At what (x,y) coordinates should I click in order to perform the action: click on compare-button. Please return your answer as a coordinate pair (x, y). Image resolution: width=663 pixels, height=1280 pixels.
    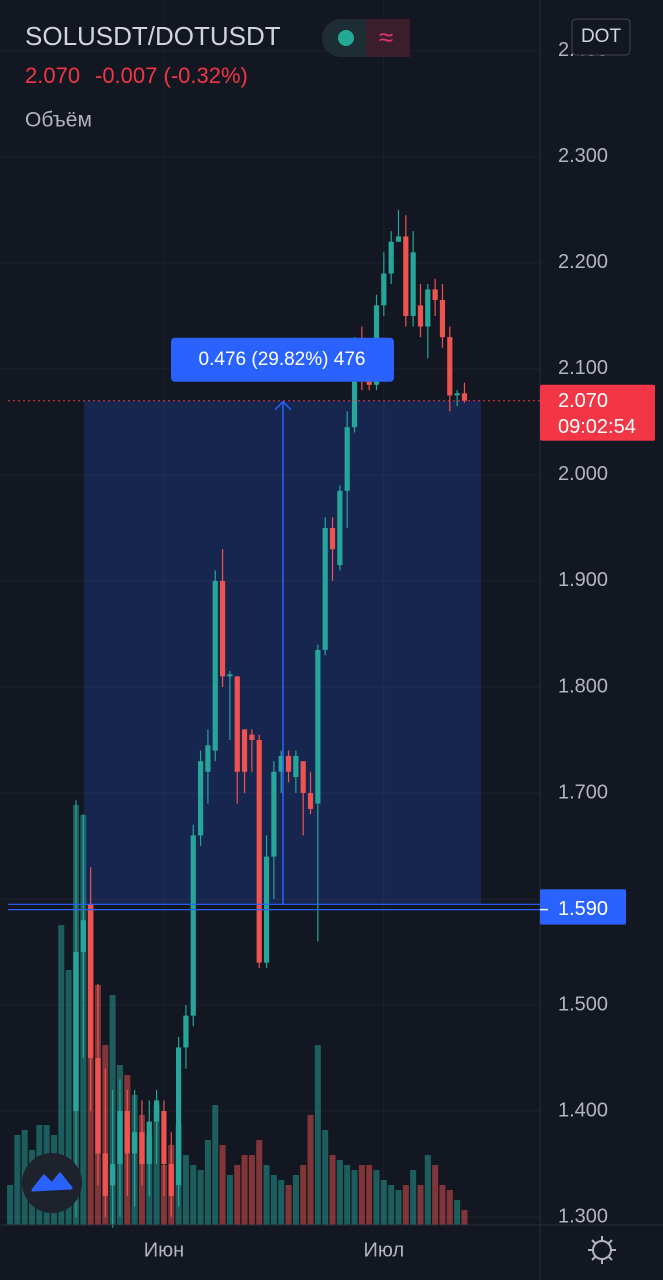
    Looking at the image, I should click on (601, 37).